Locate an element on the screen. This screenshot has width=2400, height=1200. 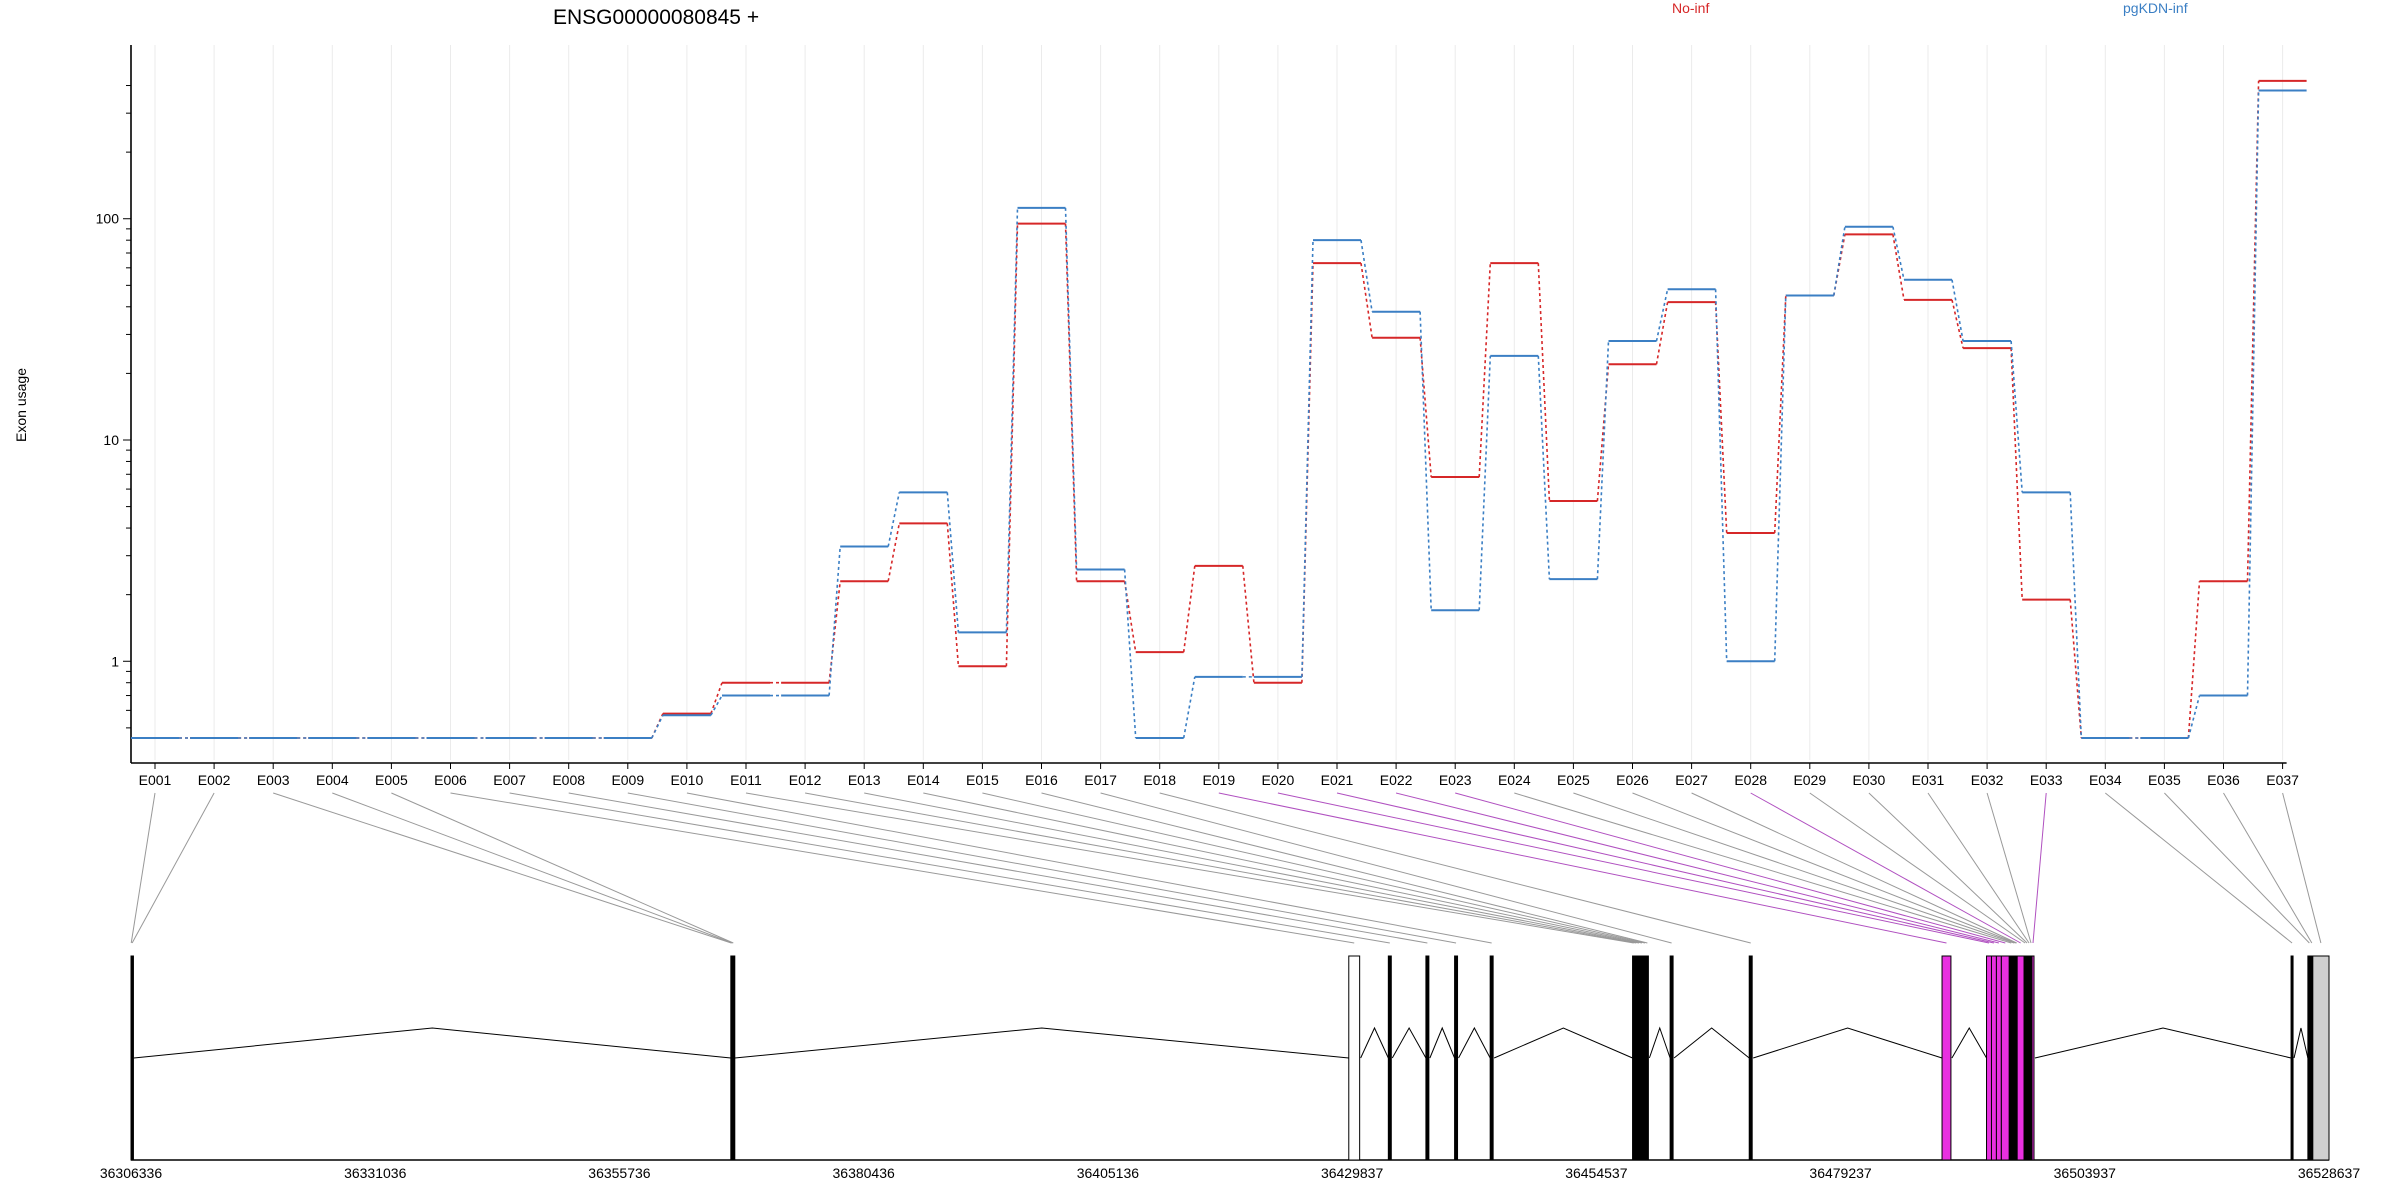
legend-entry-no-inf: No-inf is located at coordinates (1690, 8).